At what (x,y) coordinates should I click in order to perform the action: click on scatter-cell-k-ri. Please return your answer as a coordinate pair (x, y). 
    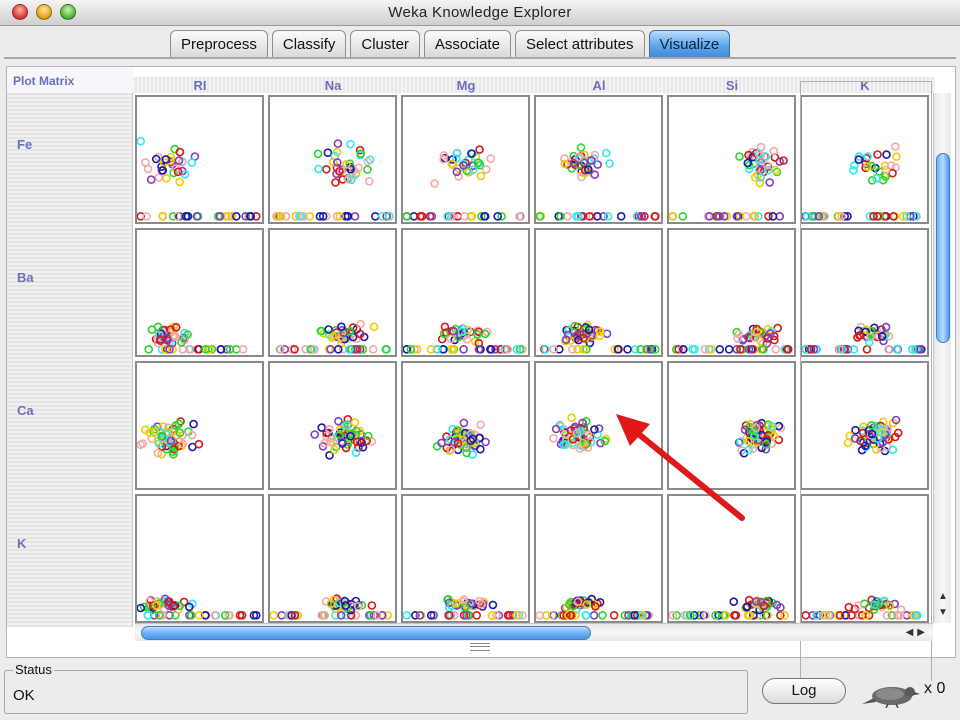
    Looking at the image, I should click on (199, 558).